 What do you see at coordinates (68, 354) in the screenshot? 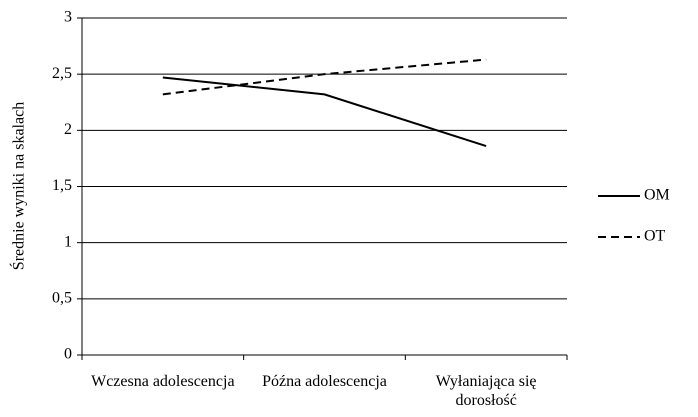
I see `y-tick-label: 0` at bounding box center [68, 354].